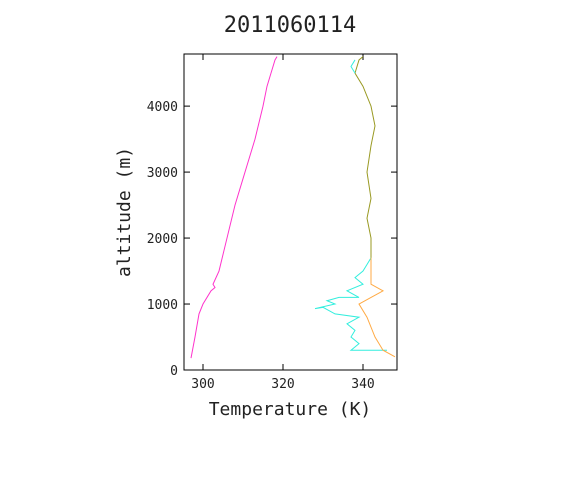 Image resolution: width=563 pixels, height=497 pixels. I want to click on y-tick-label: 2000, so click(162, 239).